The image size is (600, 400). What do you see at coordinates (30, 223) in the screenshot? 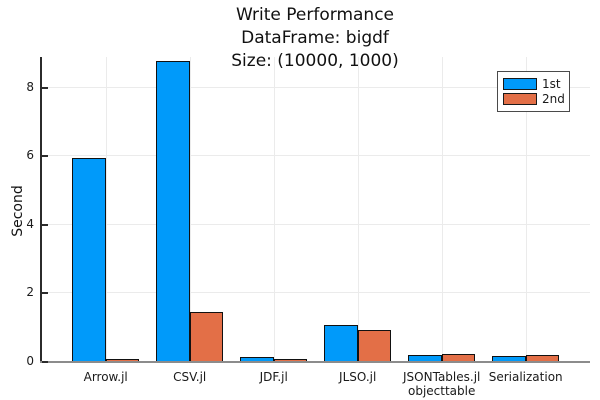
I see `y-tick-label: 4` at bounding box center [30, 223].